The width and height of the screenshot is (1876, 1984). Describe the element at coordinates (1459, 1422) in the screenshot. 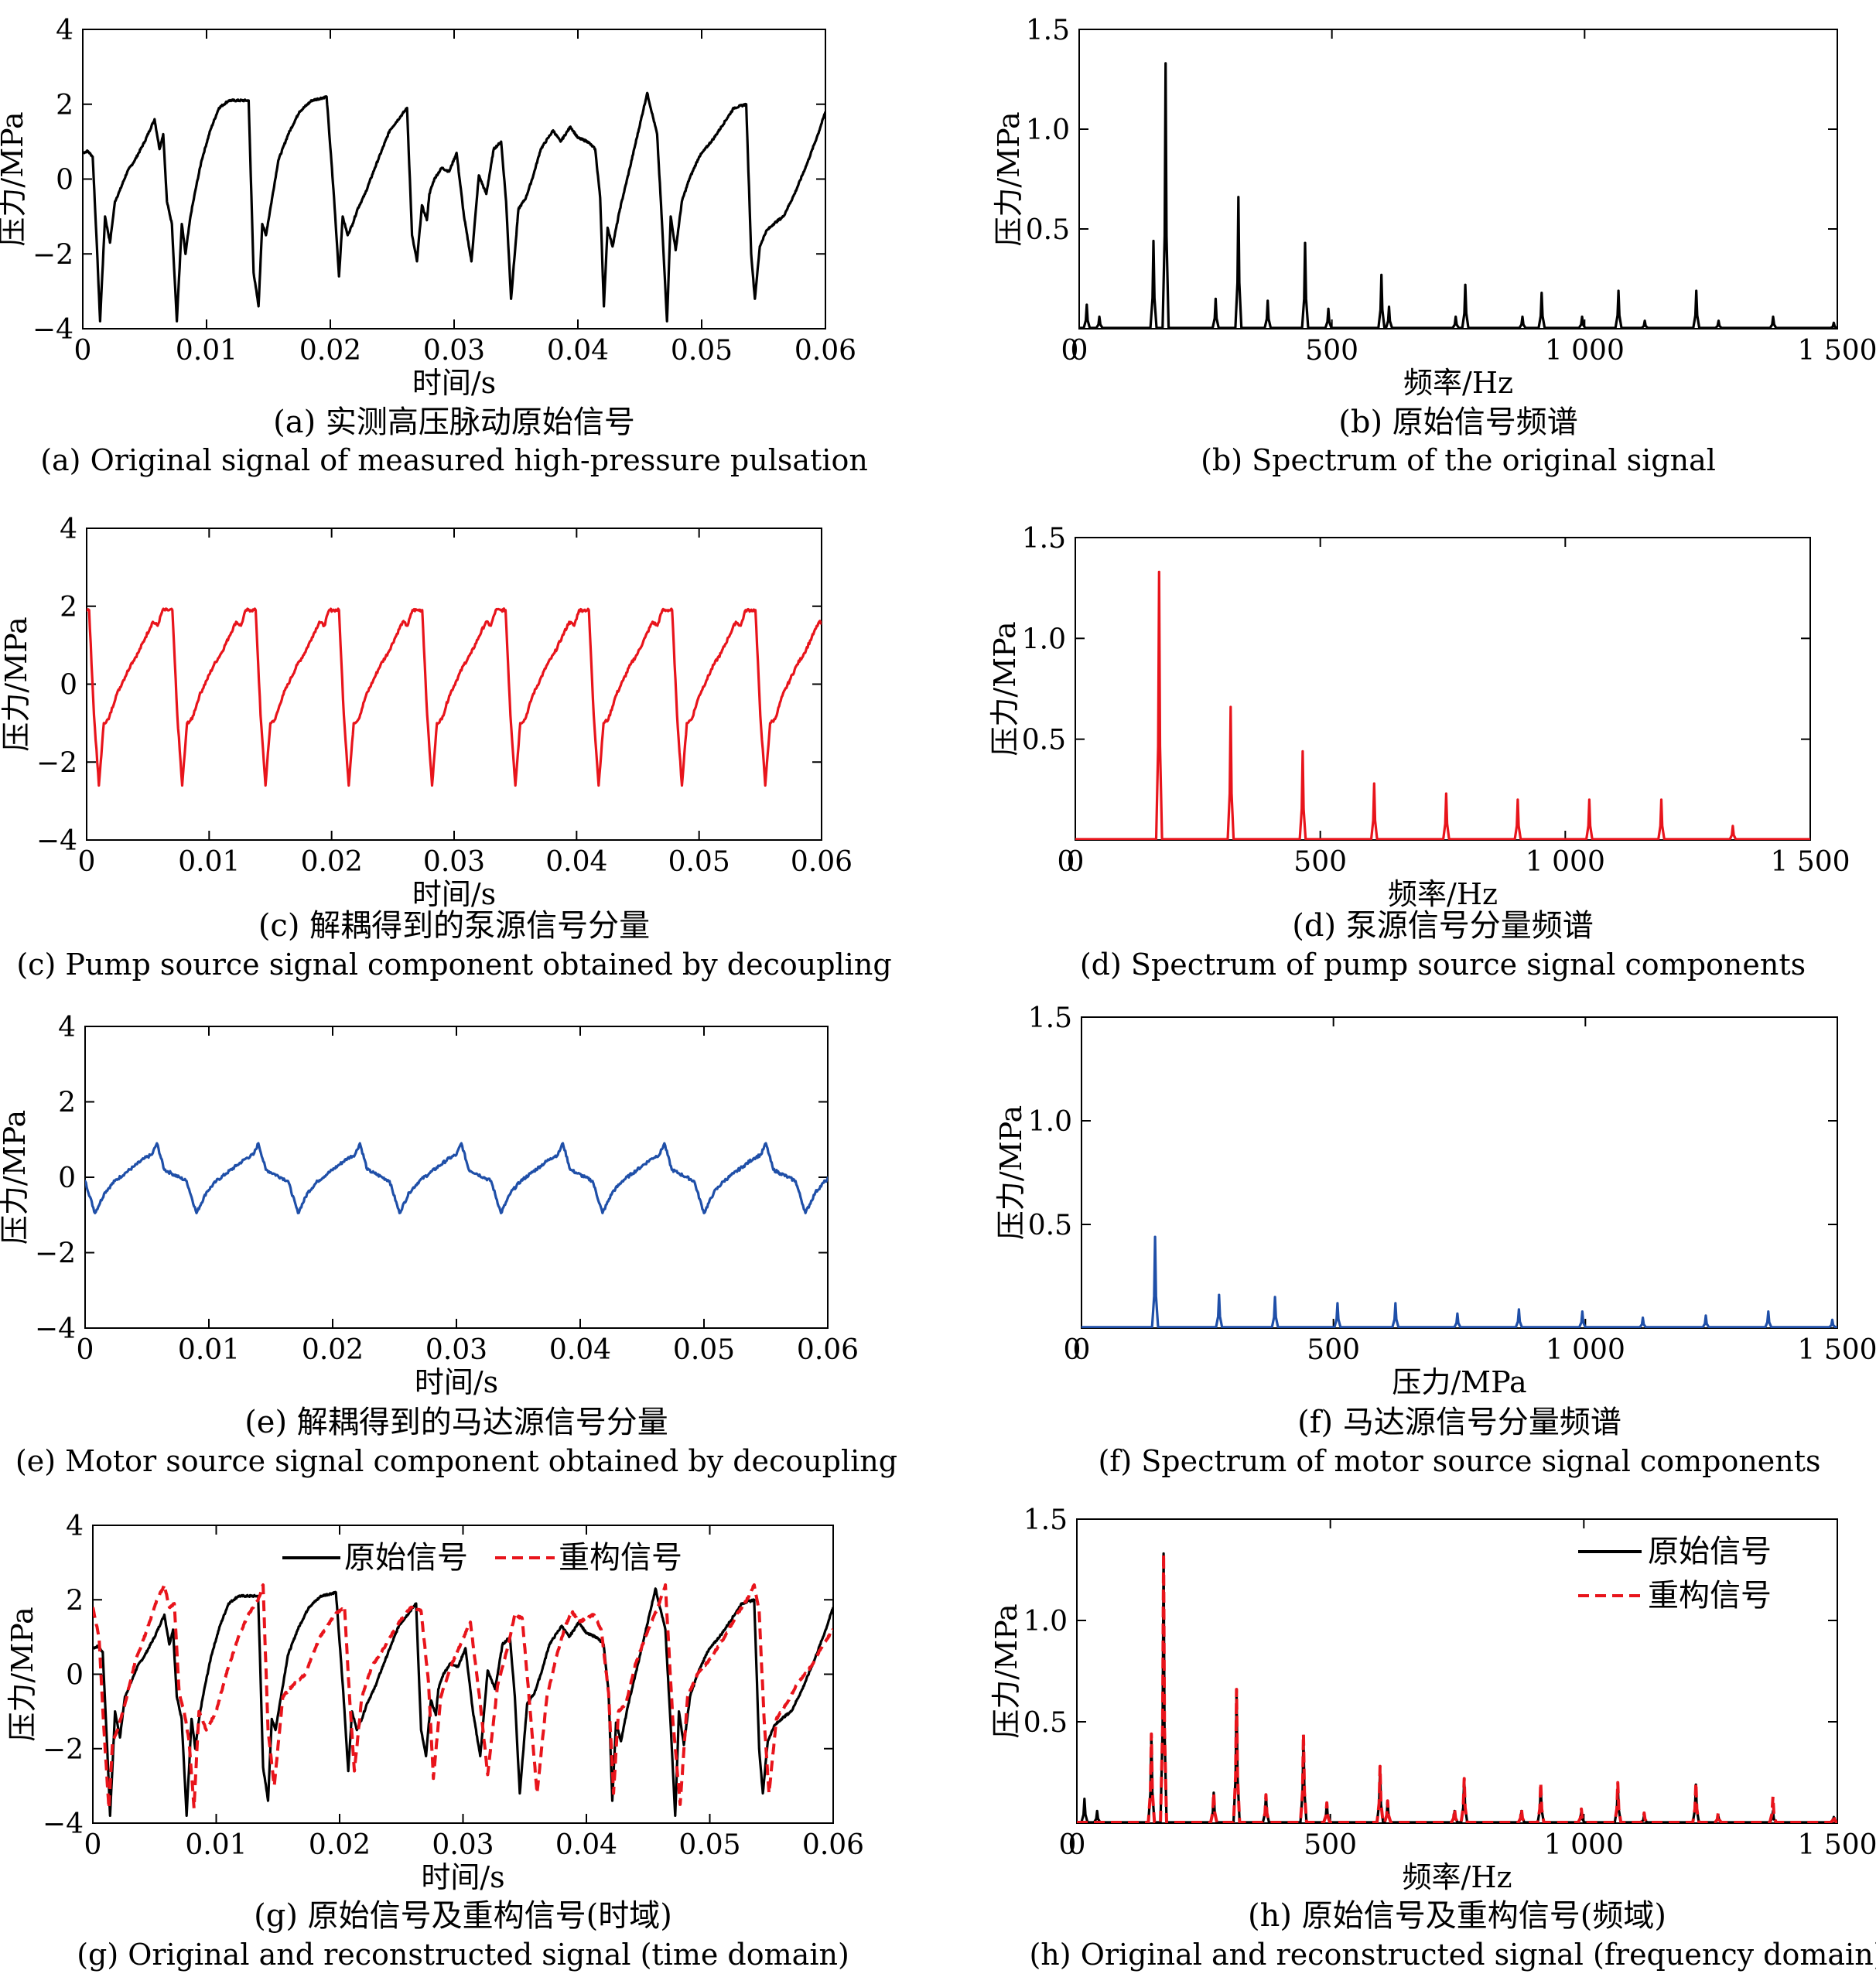

I see `caption-cn: (f) 马达源信号分量频谱` at that location.